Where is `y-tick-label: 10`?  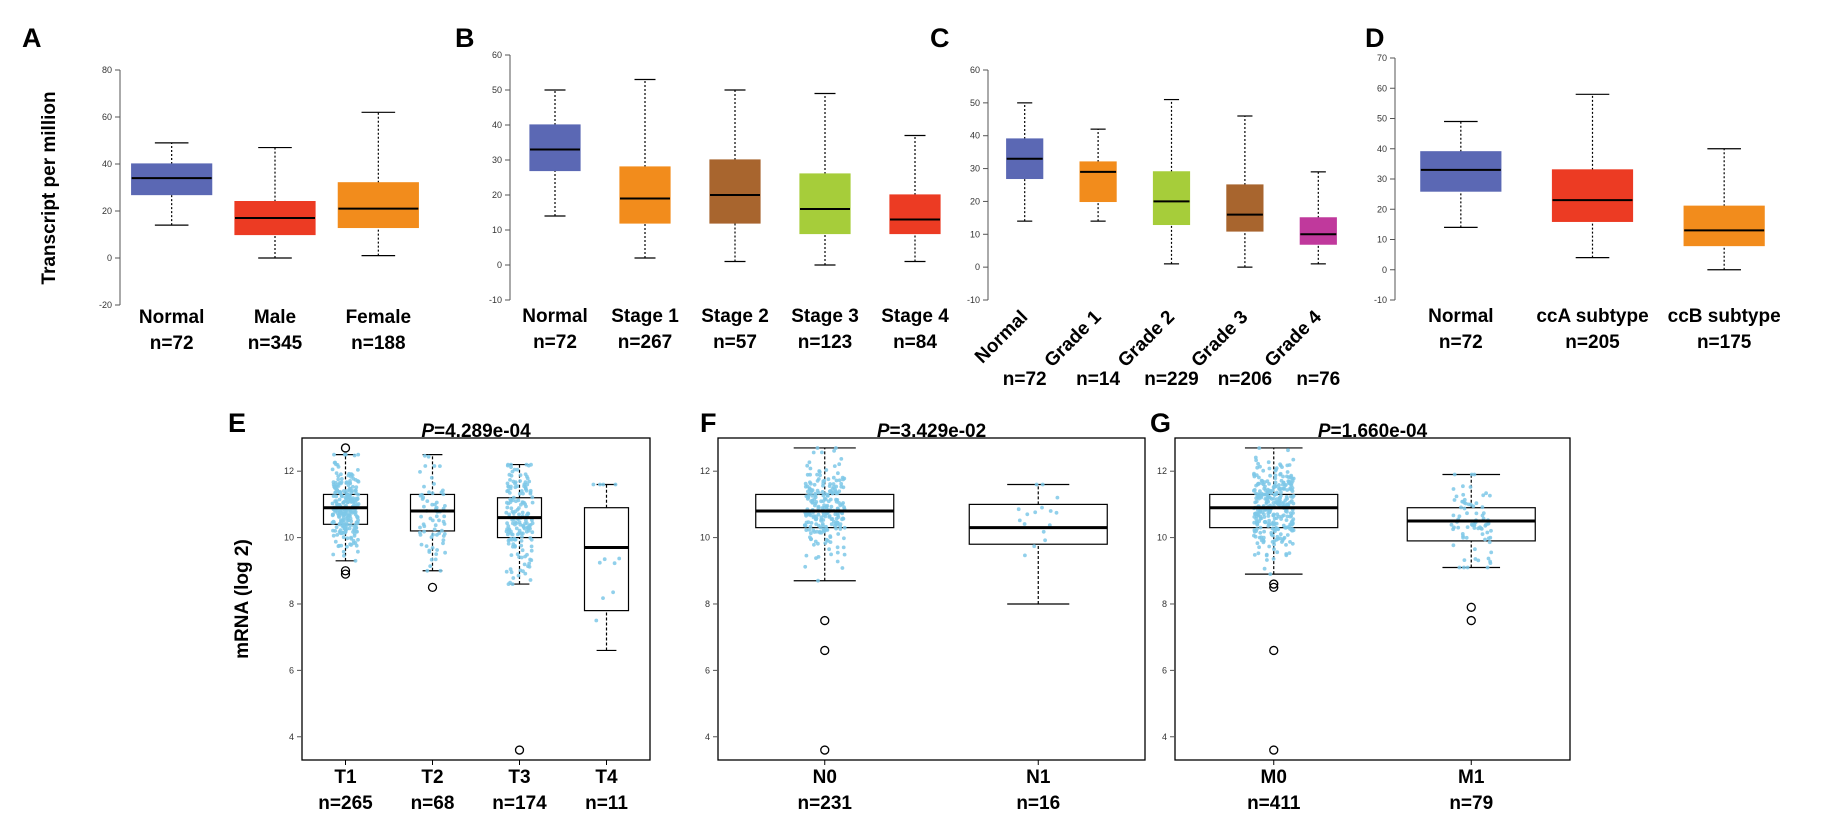 y-tick-label: 10 is located at coordinates (1162, 538).